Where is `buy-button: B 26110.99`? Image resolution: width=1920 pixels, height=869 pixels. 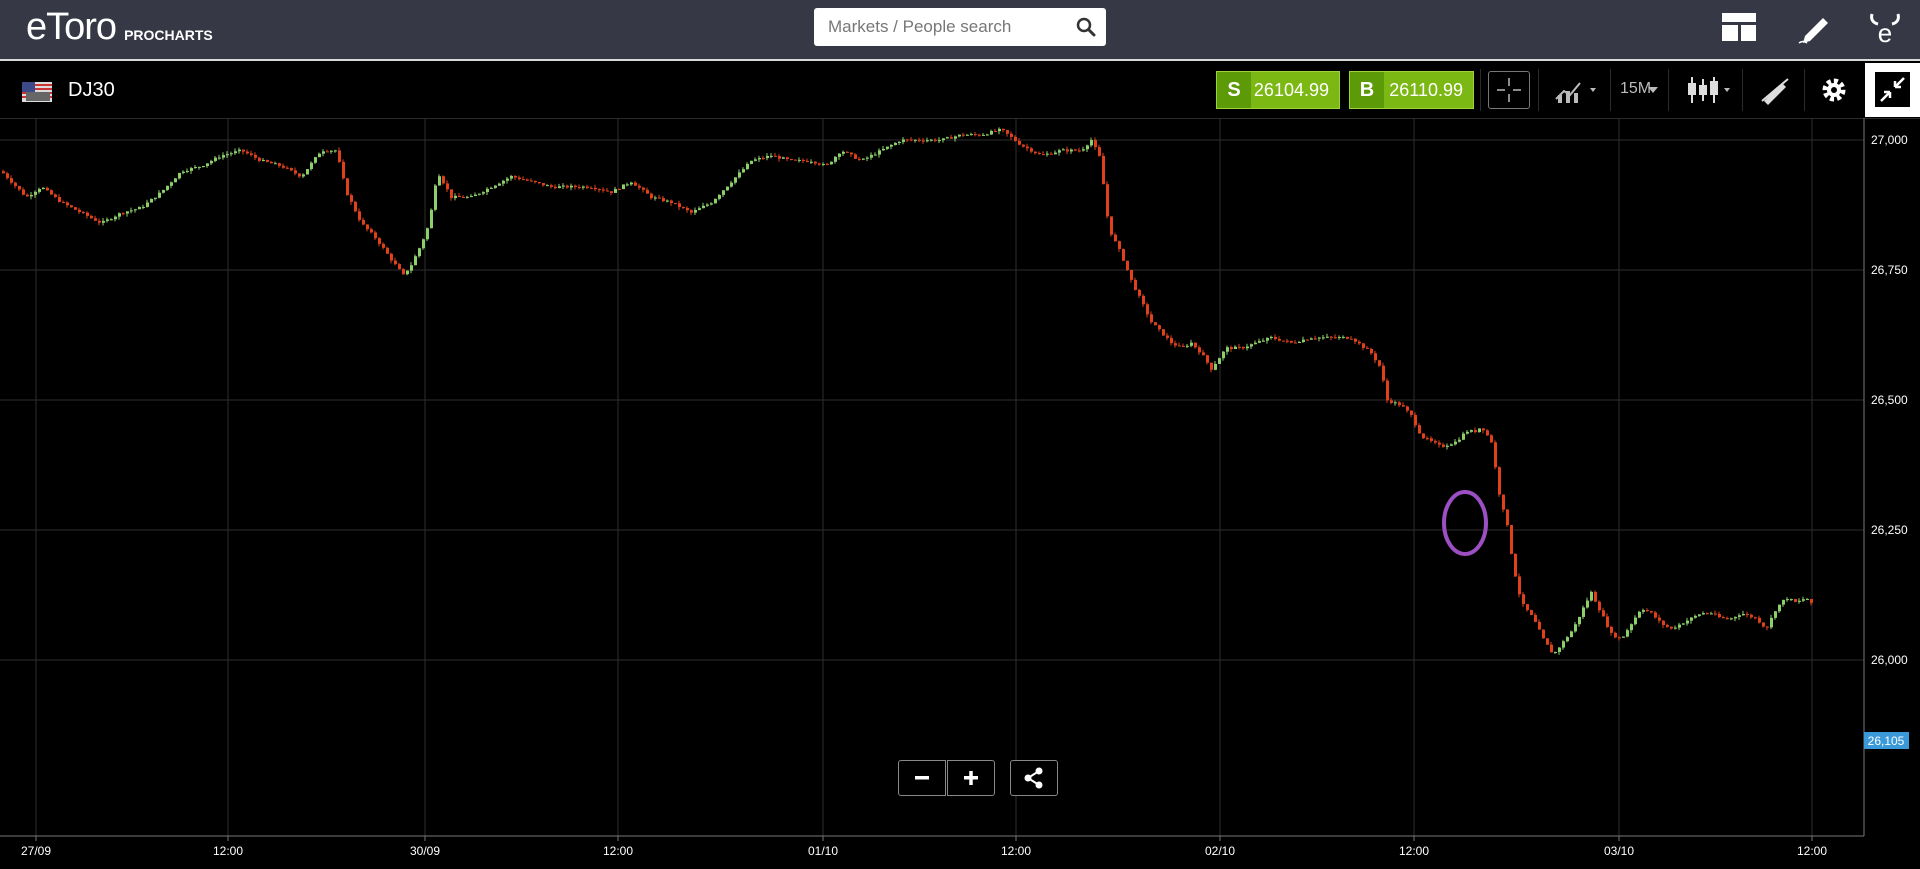
buy-button: B 26110.99 is located at coordinates (1411, 90).